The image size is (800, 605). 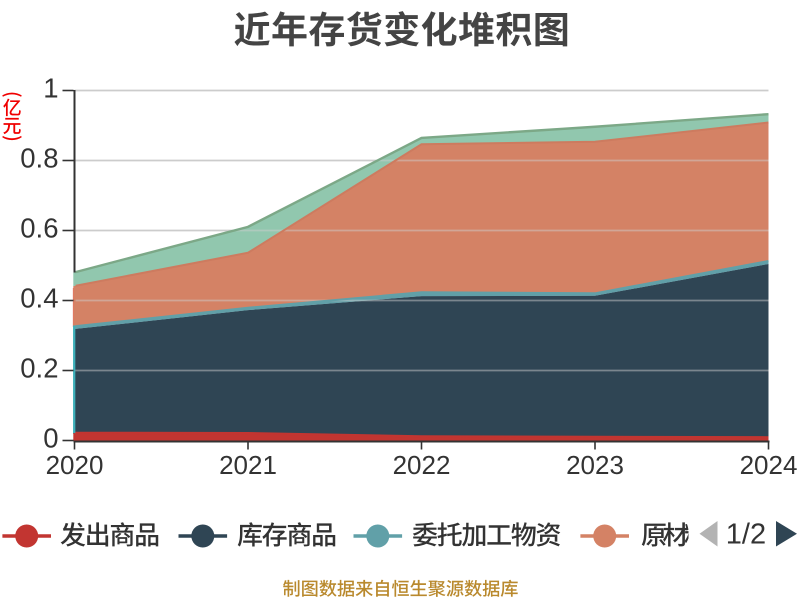 I want to click on svg-text: 0.6, so click(x=39, y=228).